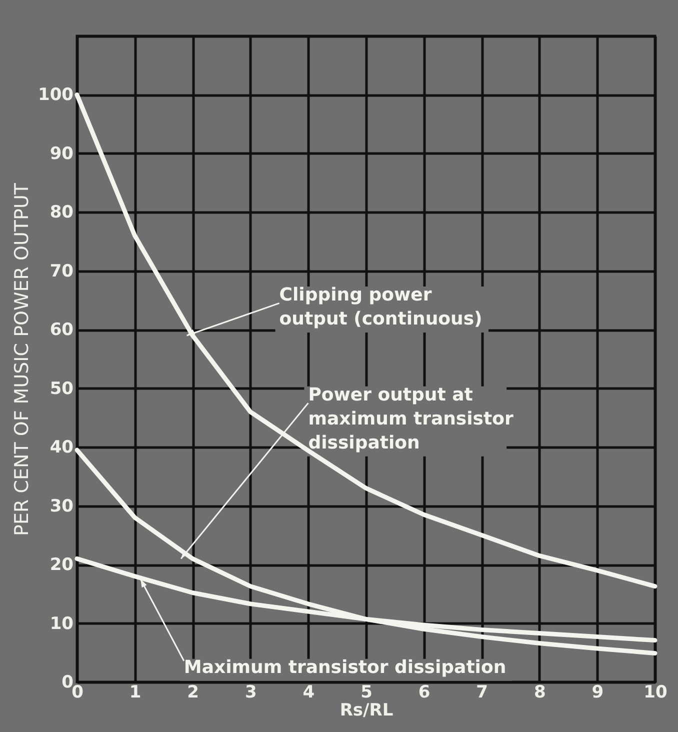 This screenshot has height=732, width=678. I want to click on x-tick-label: 1, so click(135, 692).